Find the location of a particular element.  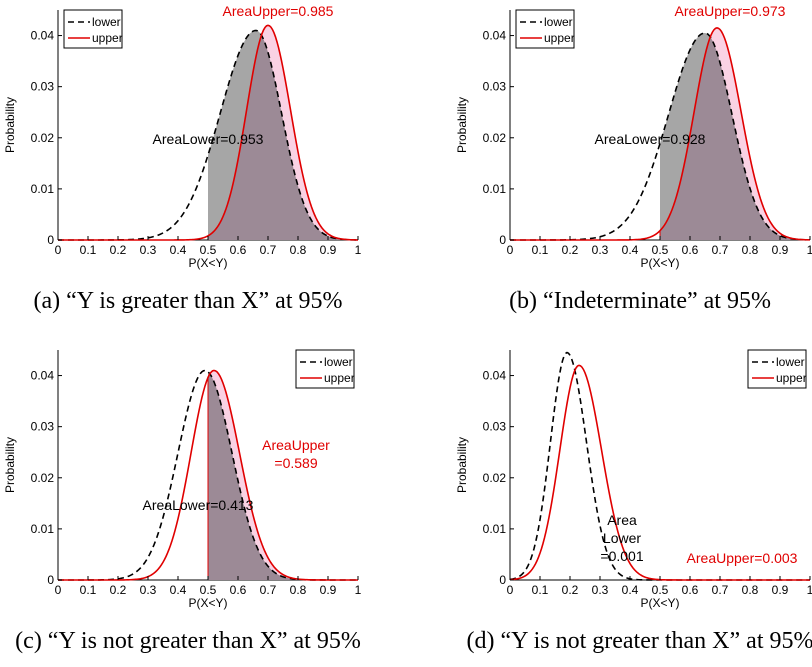

annotation: =0.001 is located at coordinates (621, 556).